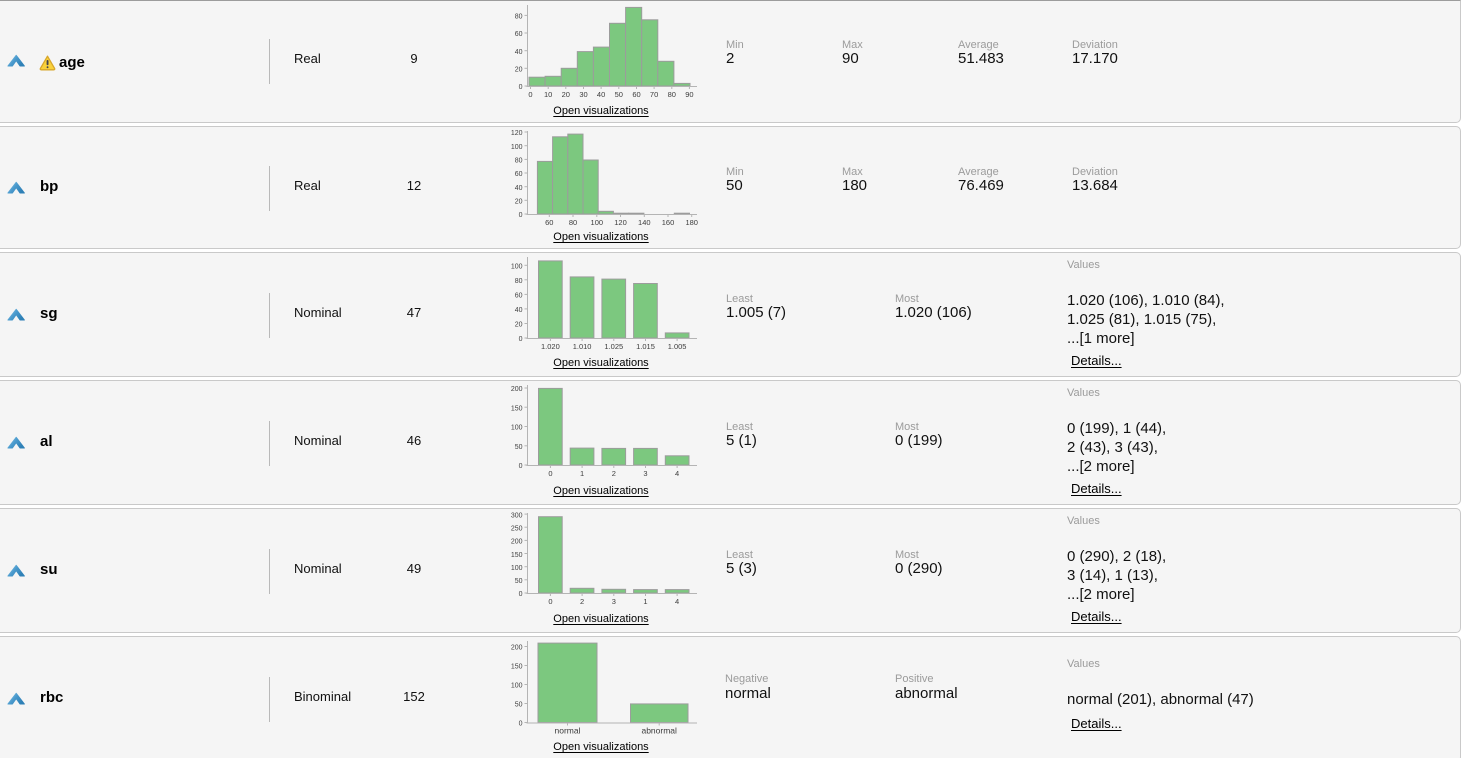 Image resolution: width=1462 pixels, height=758 pixels. I want to click on svg-text: 10, so click(548, 94).